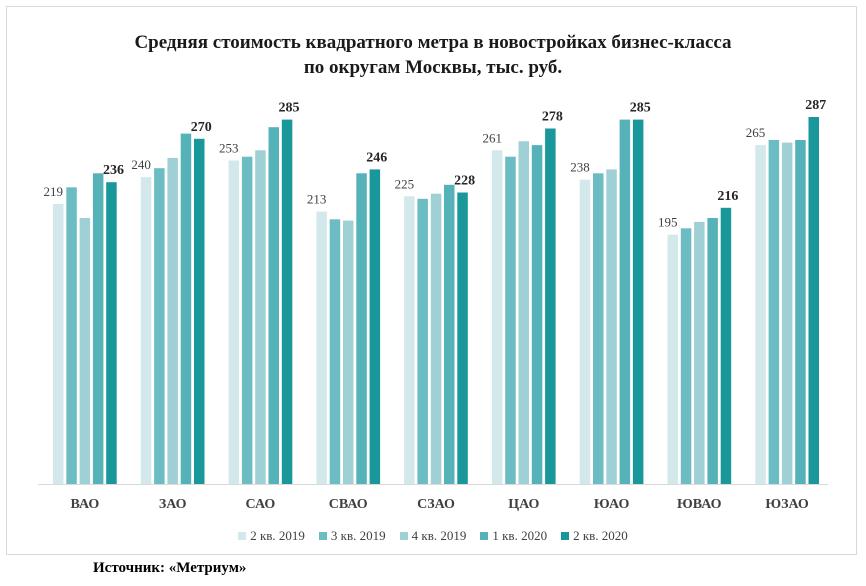  I want to click on legend-item-1-кв.-2020: 1 кв. 2020, so click(513, 536).